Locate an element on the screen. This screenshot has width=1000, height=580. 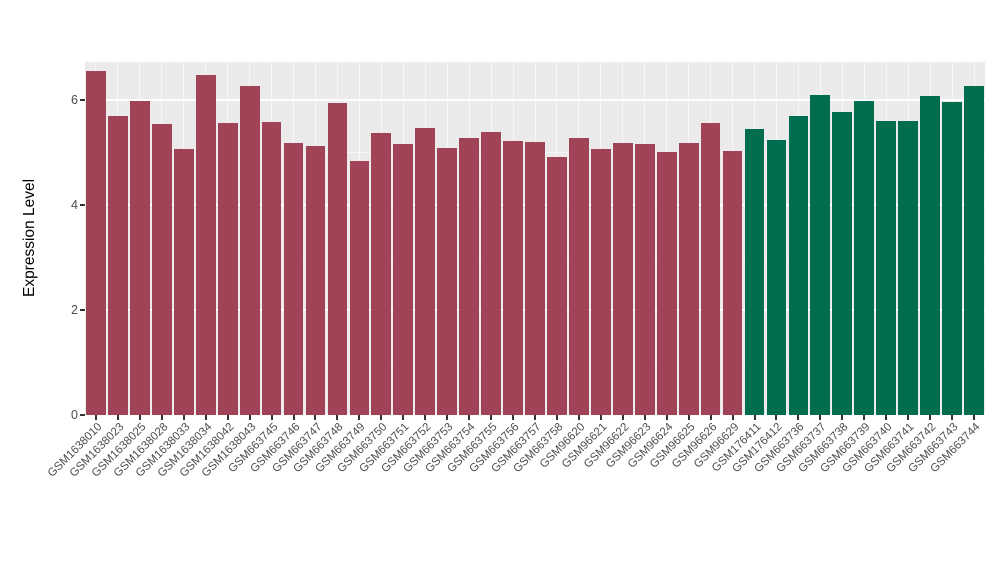
y-tick-label: 2 is located at coordinates (74, 310).